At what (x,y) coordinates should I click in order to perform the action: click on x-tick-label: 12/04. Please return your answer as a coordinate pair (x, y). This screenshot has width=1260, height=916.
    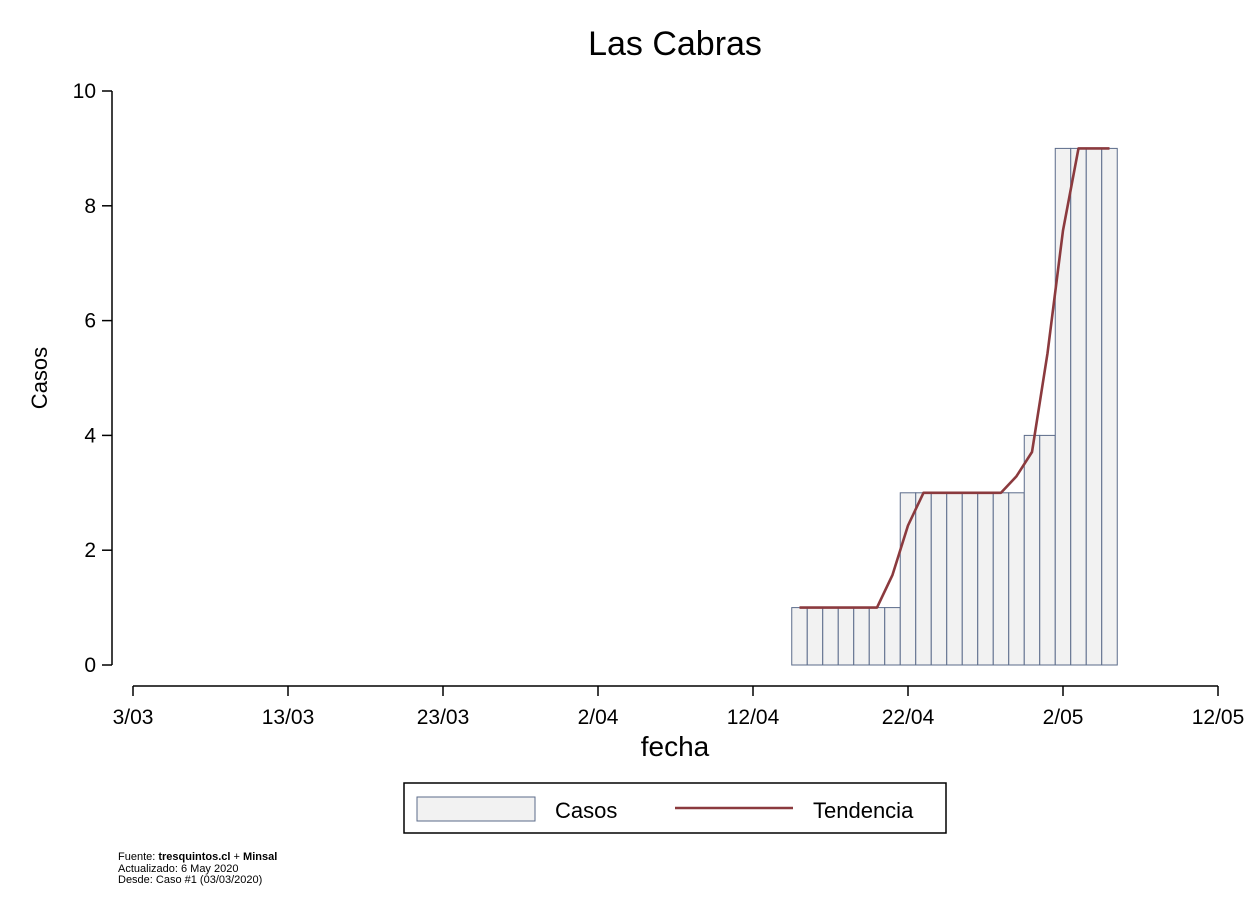
    Looking at the image, I should click on (753, 717).